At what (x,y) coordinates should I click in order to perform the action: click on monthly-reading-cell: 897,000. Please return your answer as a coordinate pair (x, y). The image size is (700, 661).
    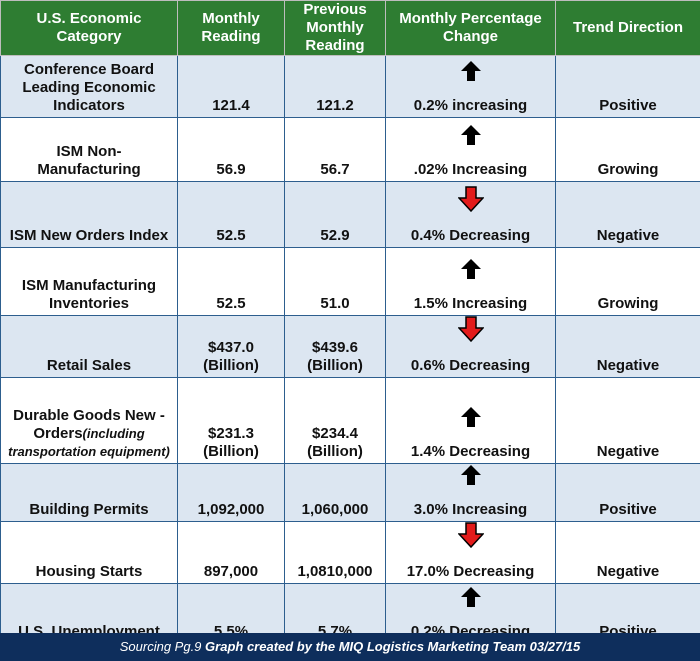
    Looking at the image, I should click on (231, 552).